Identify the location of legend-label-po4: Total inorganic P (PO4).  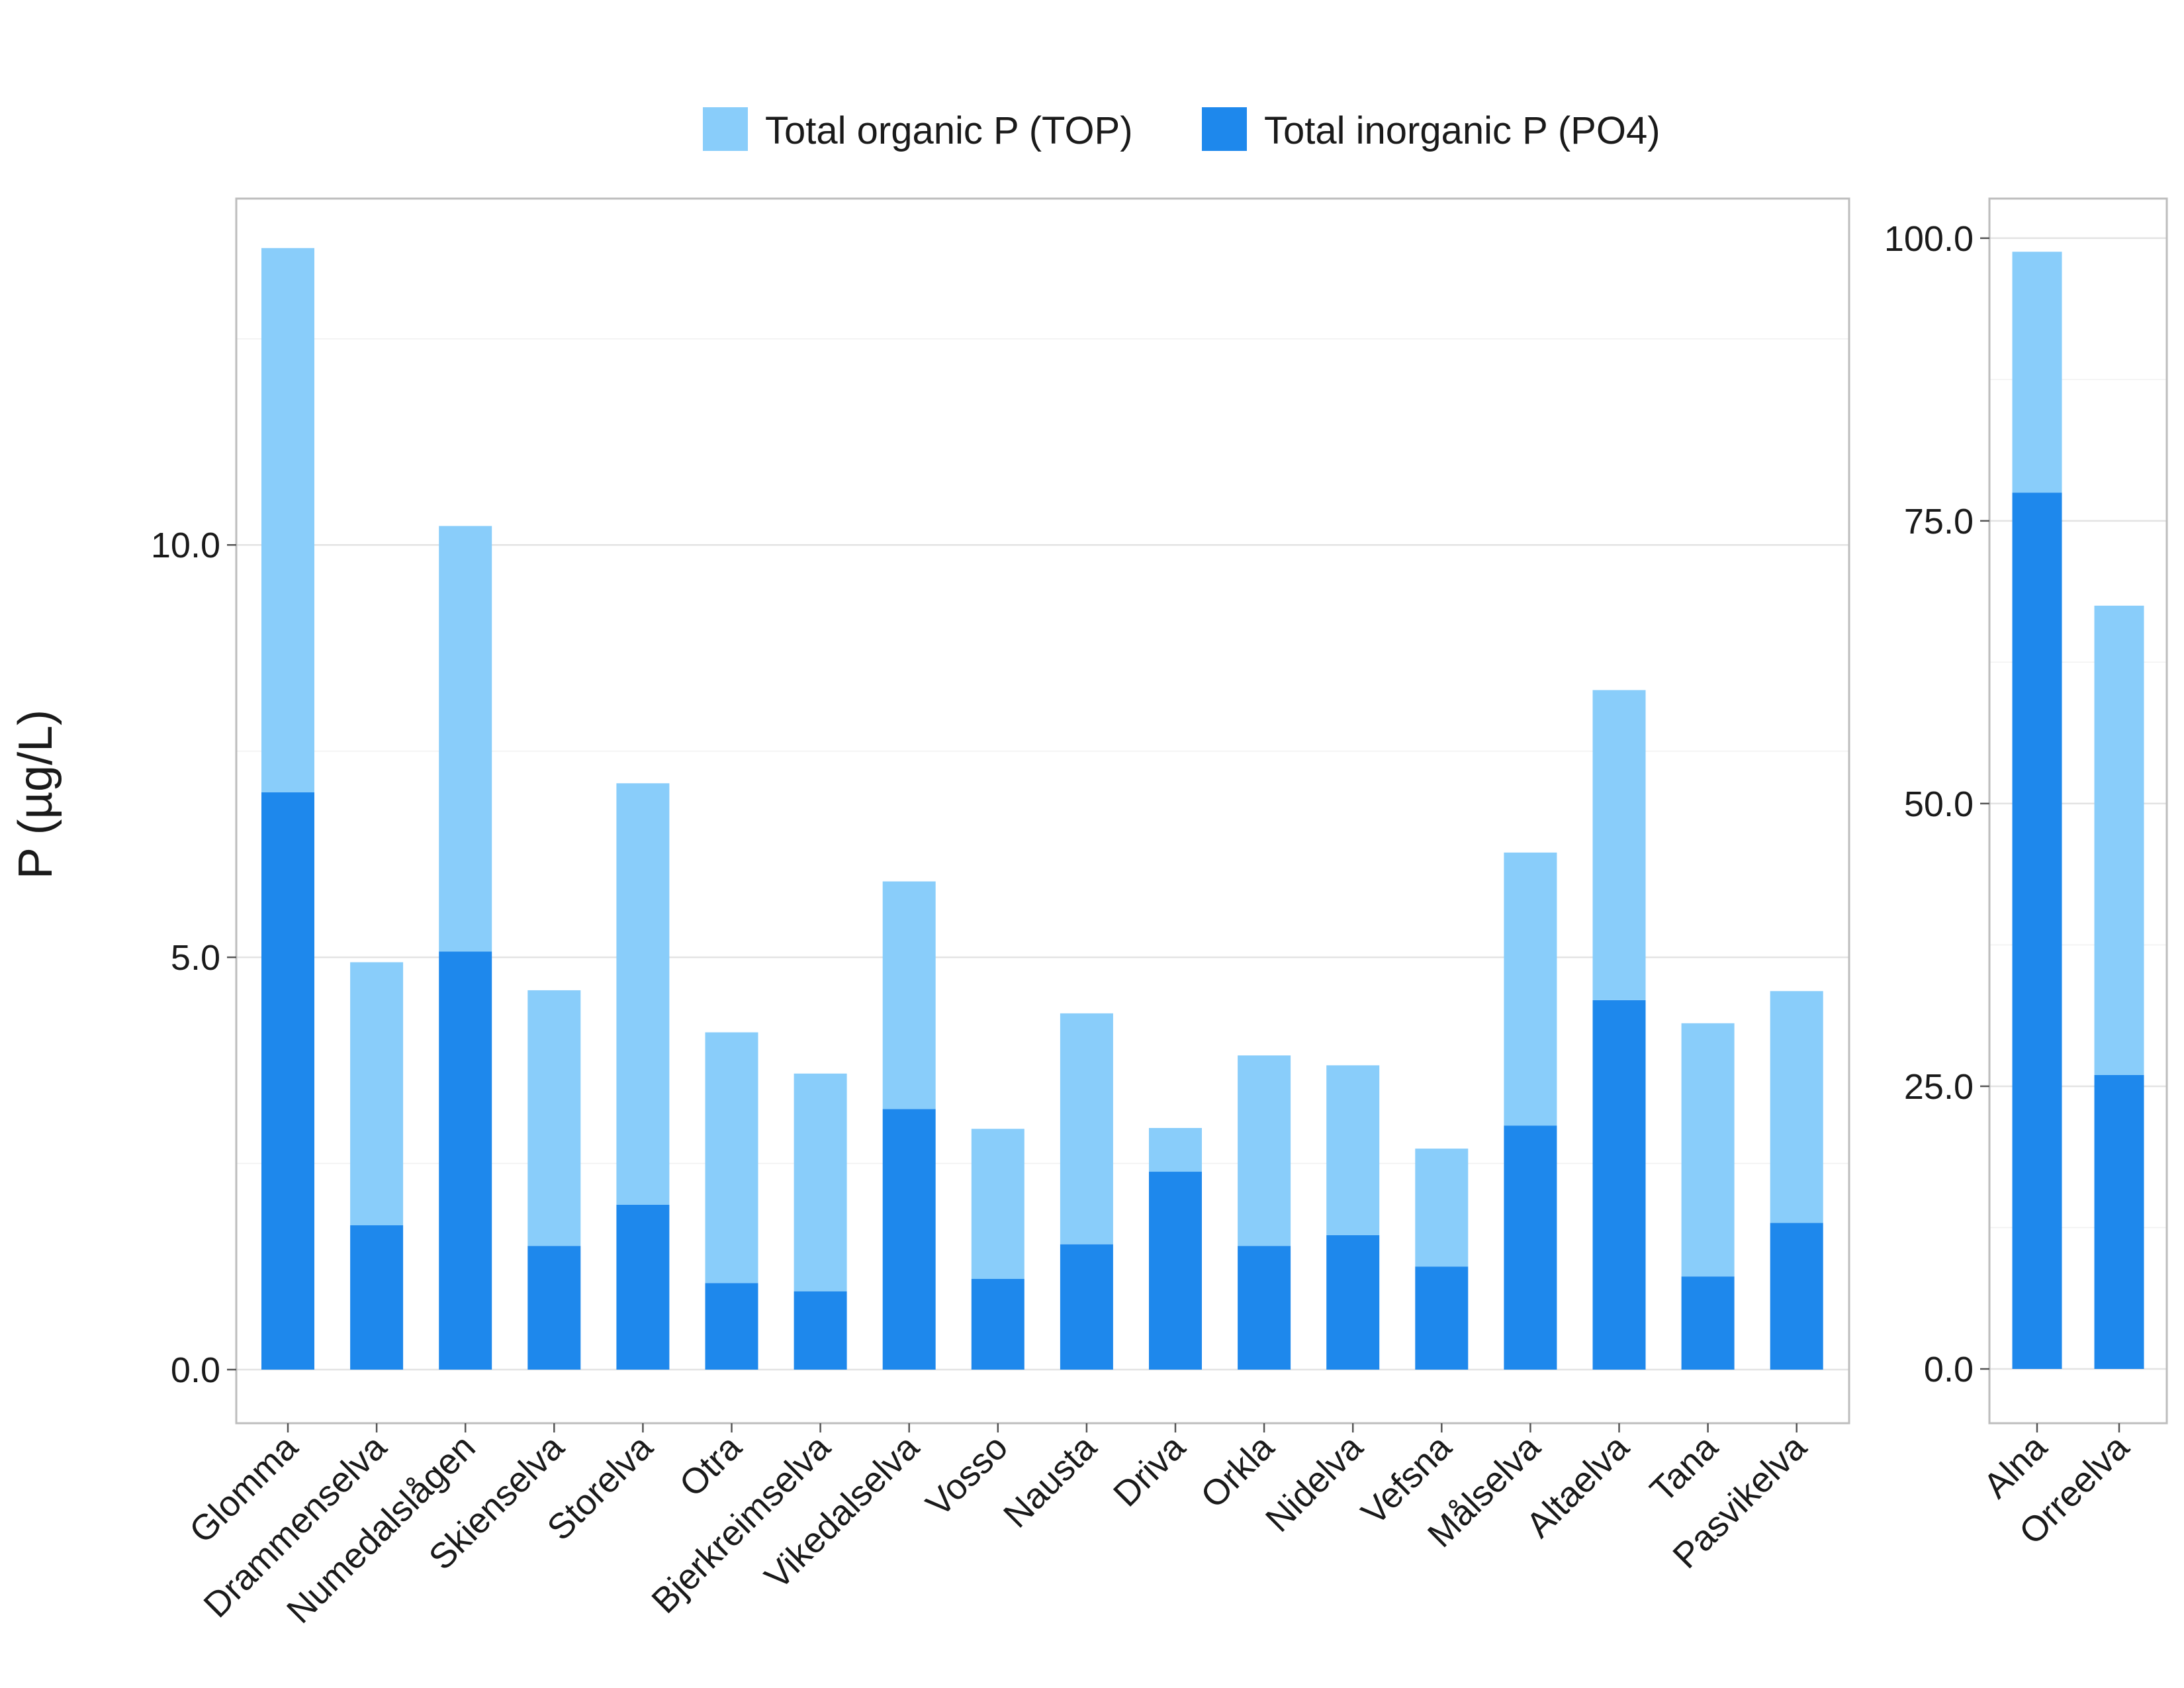
(1462, 130).